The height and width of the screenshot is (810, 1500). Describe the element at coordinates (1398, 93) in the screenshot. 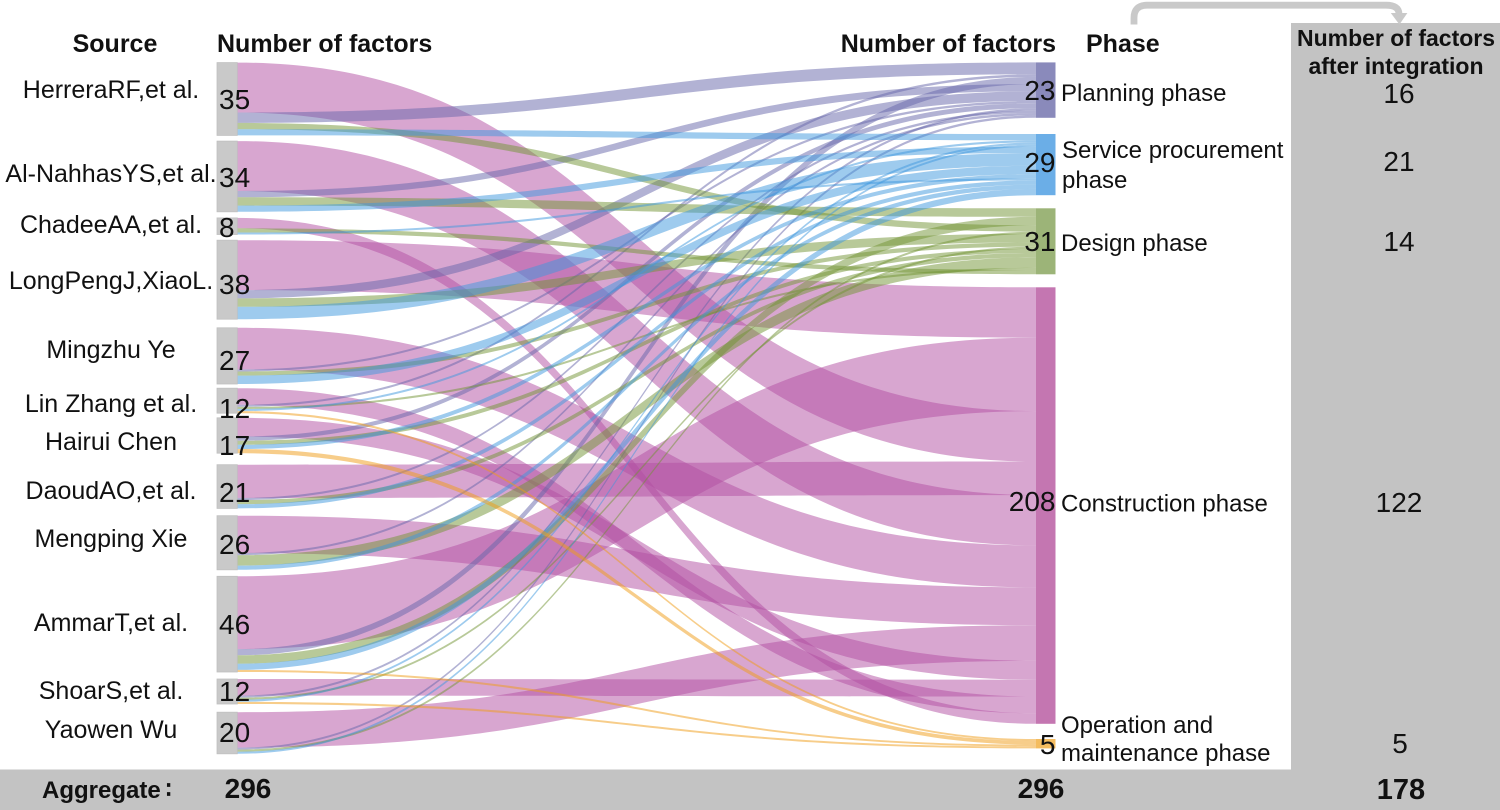

I see `svg-text: 16` at that location.